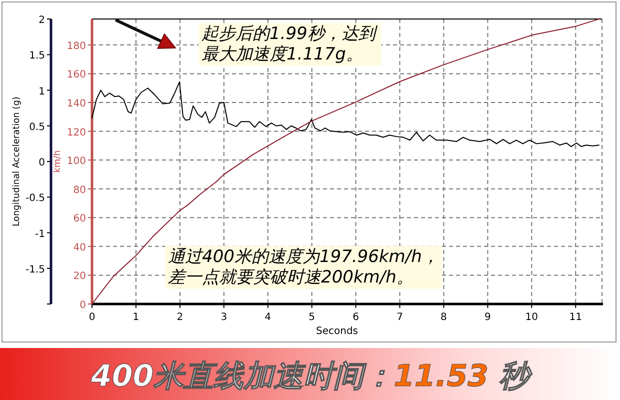 This screenshot has width=620, height=400. Describe the element at coordinates (83, 305) in the screenshot. I see `y2-tick-label: 0` at that location.